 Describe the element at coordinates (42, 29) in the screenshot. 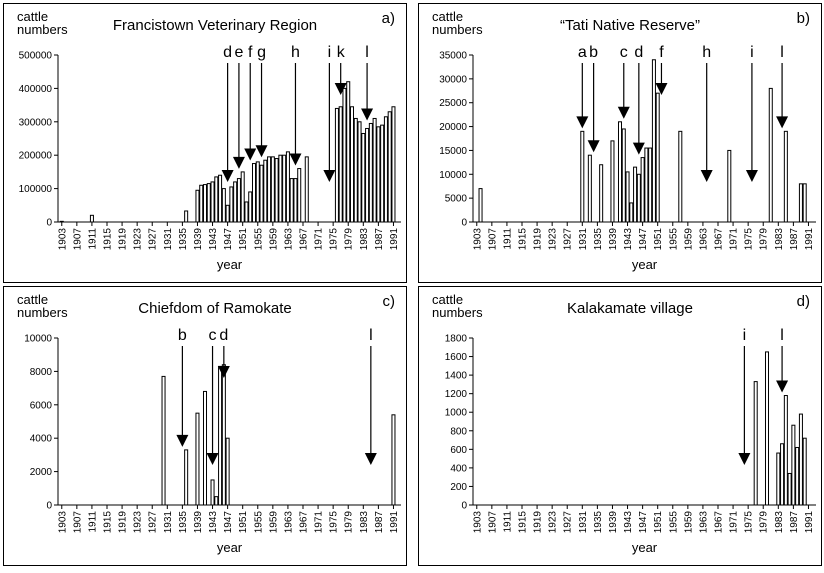

I see `y-axis-label: numbers` at that location.